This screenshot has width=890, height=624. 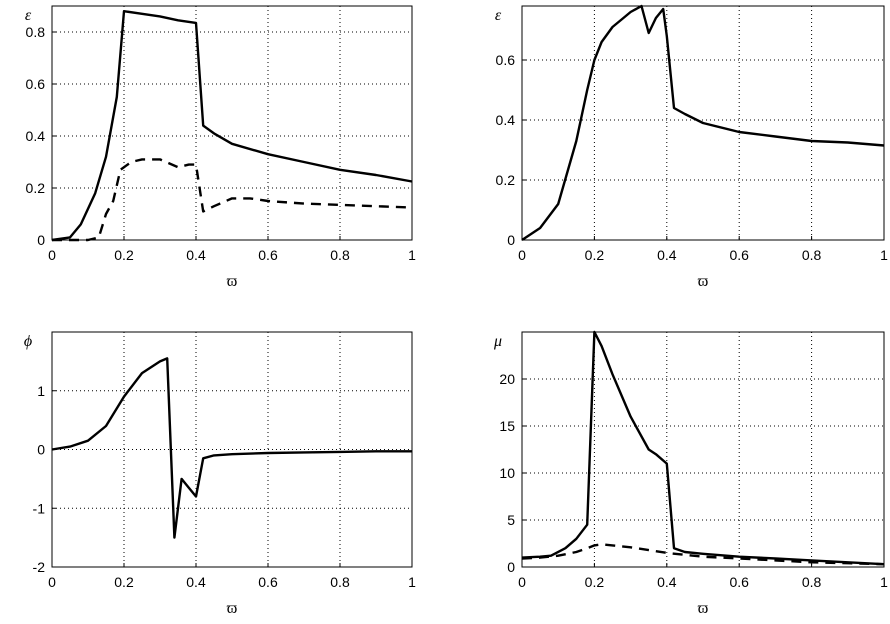 What do you see at coordinates (39, 567) in the screenshot?
I see `y-tick-label: -2` at bounding box center [39, 567].